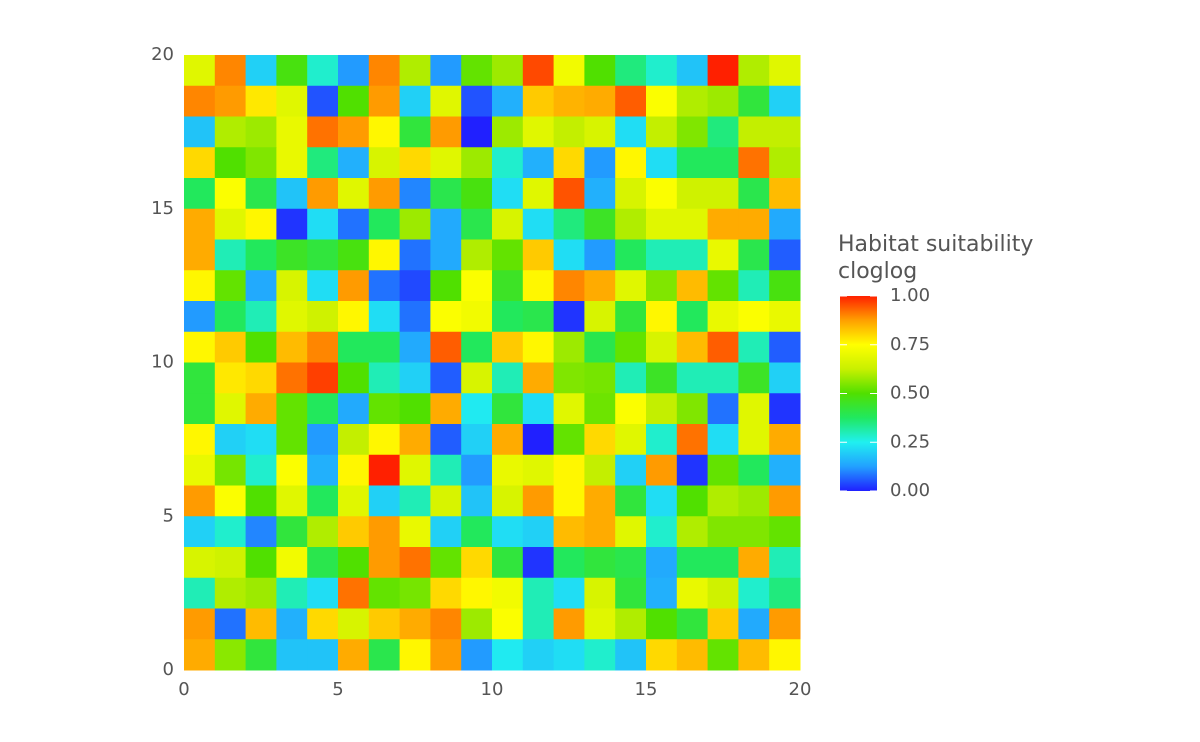  What do you see at coordinates (162, 54) in the screenshot?
I see `y-tick-label: 20` at bounding box center [162, 54].